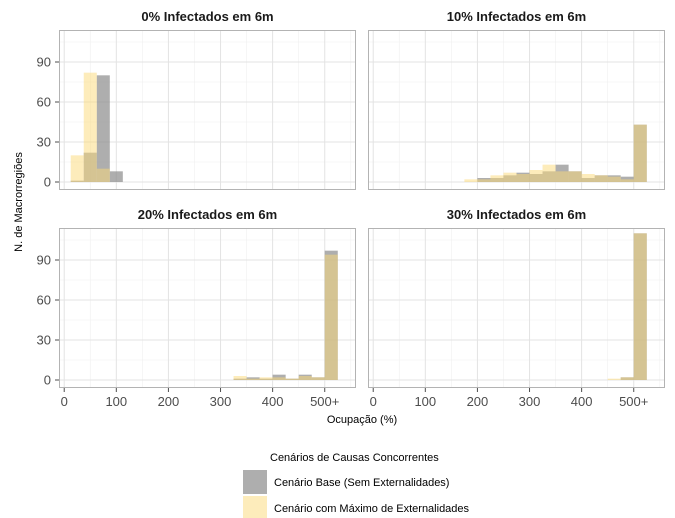  Describe the element at coordinates (207, 16) in the screenshot. I see `facet-title: 0% Infectados em 6m` at that location.